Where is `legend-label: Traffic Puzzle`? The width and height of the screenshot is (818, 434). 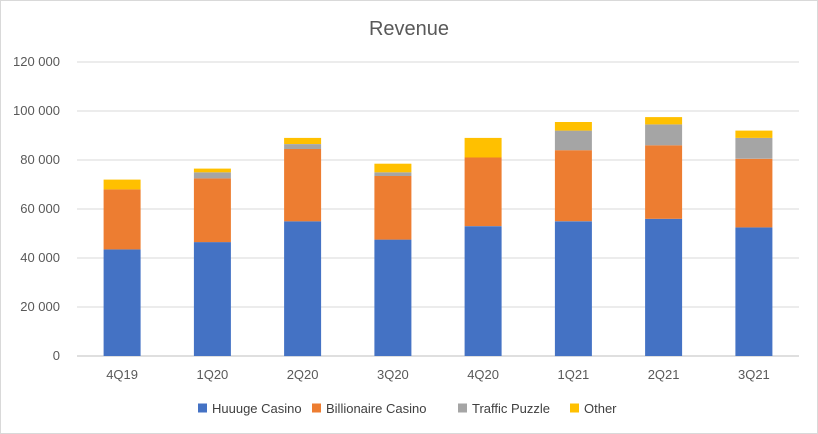 legend-label: Traffic Puzzle is located at coordinates (511, 408).